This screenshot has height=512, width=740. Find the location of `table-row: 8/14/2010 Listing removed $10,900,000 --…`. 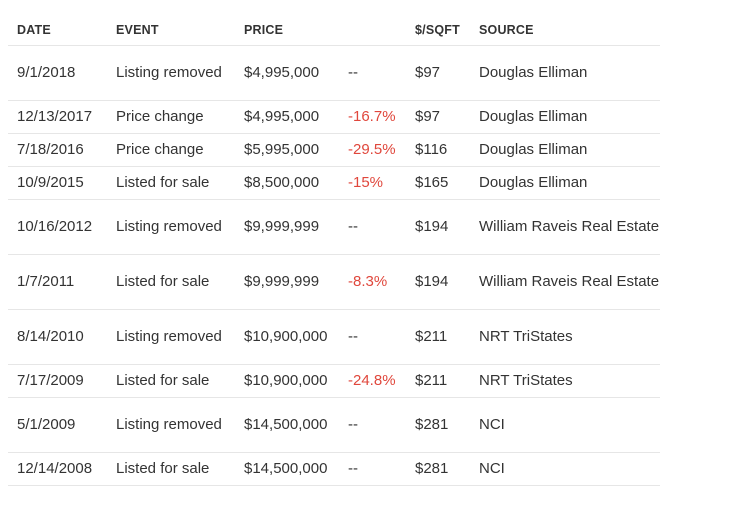

table-row: 8/14/2010 Listing removed $10,900,000 --… is located at coordinates (334, 337).